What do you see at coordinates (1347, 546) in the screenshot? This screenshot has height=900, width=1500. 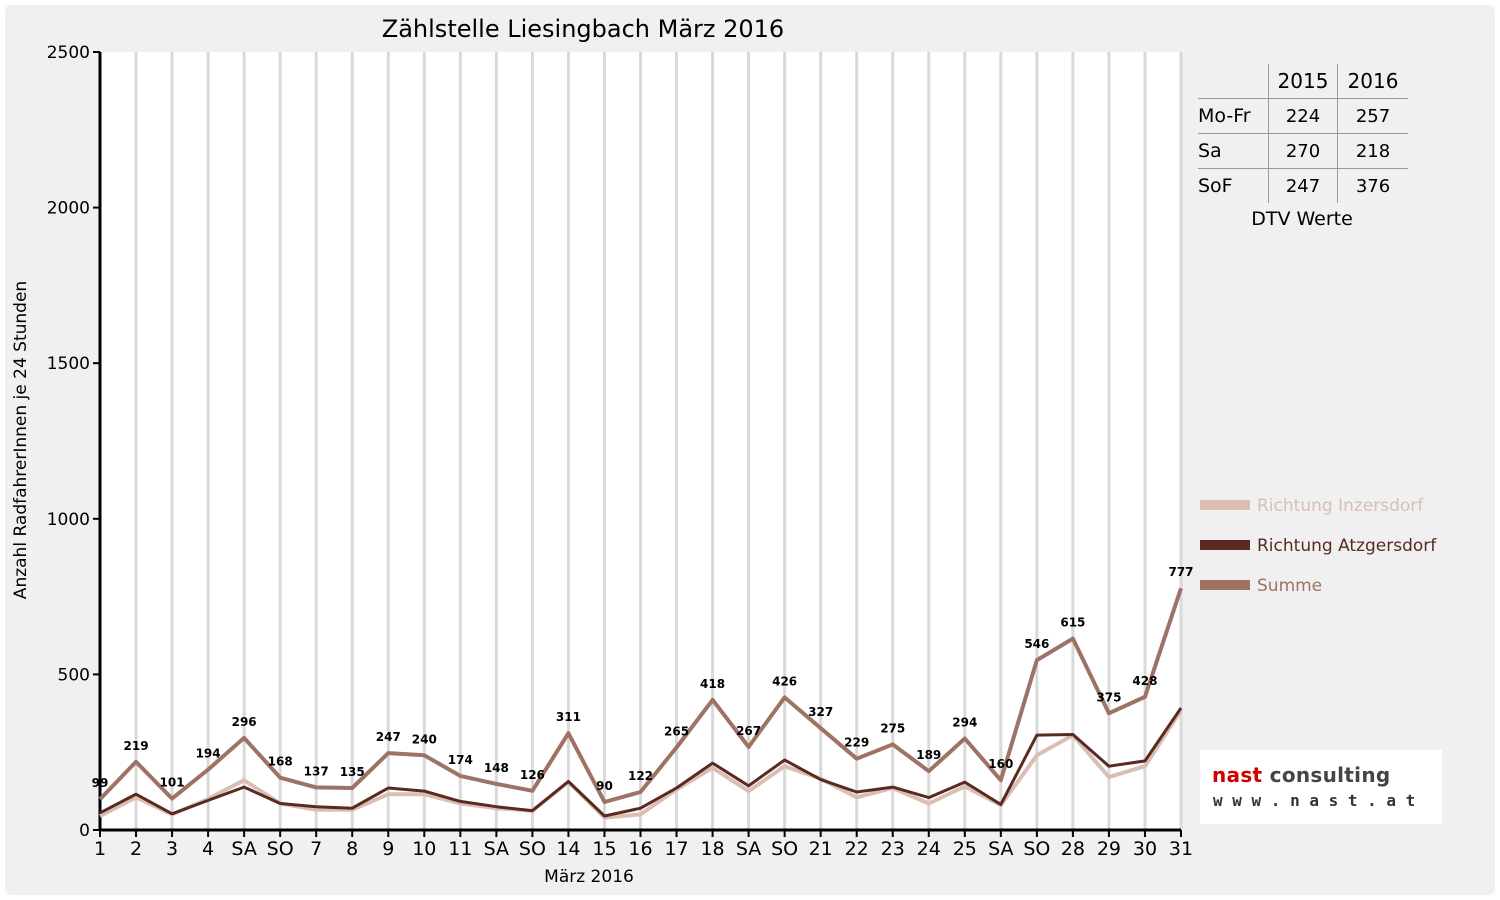 I see `legend-label: Richtung Atzgersdorf` at bounding box center [1347, 546].